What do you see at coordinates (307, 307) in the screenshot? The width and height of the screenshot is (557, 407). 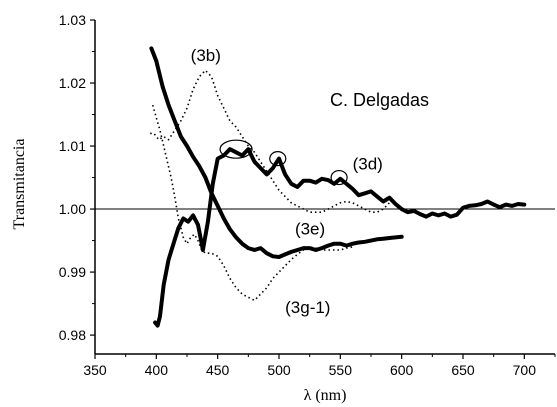 I see `series-label: (3g-1)` at bounding box center [307, 307].